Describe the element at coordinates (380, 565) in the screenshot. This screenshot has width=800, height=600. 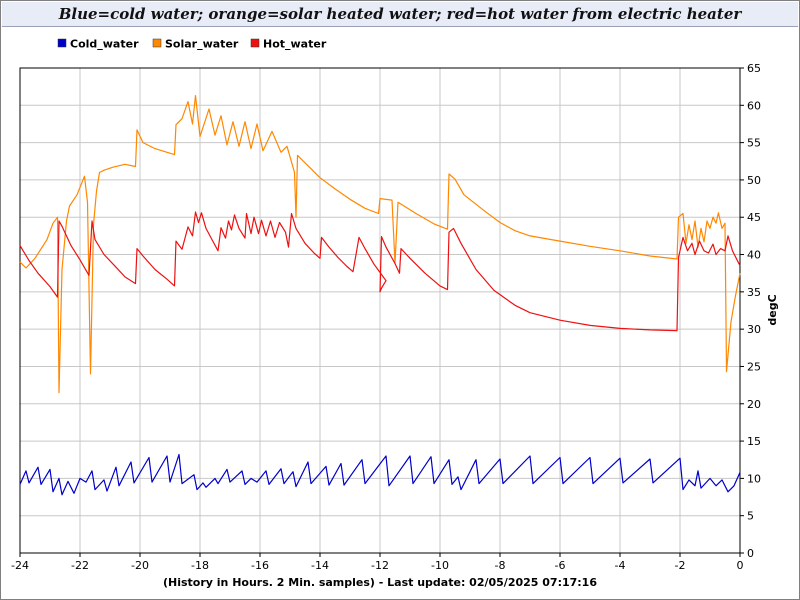
I see `x-tick-label: -12` at that location.